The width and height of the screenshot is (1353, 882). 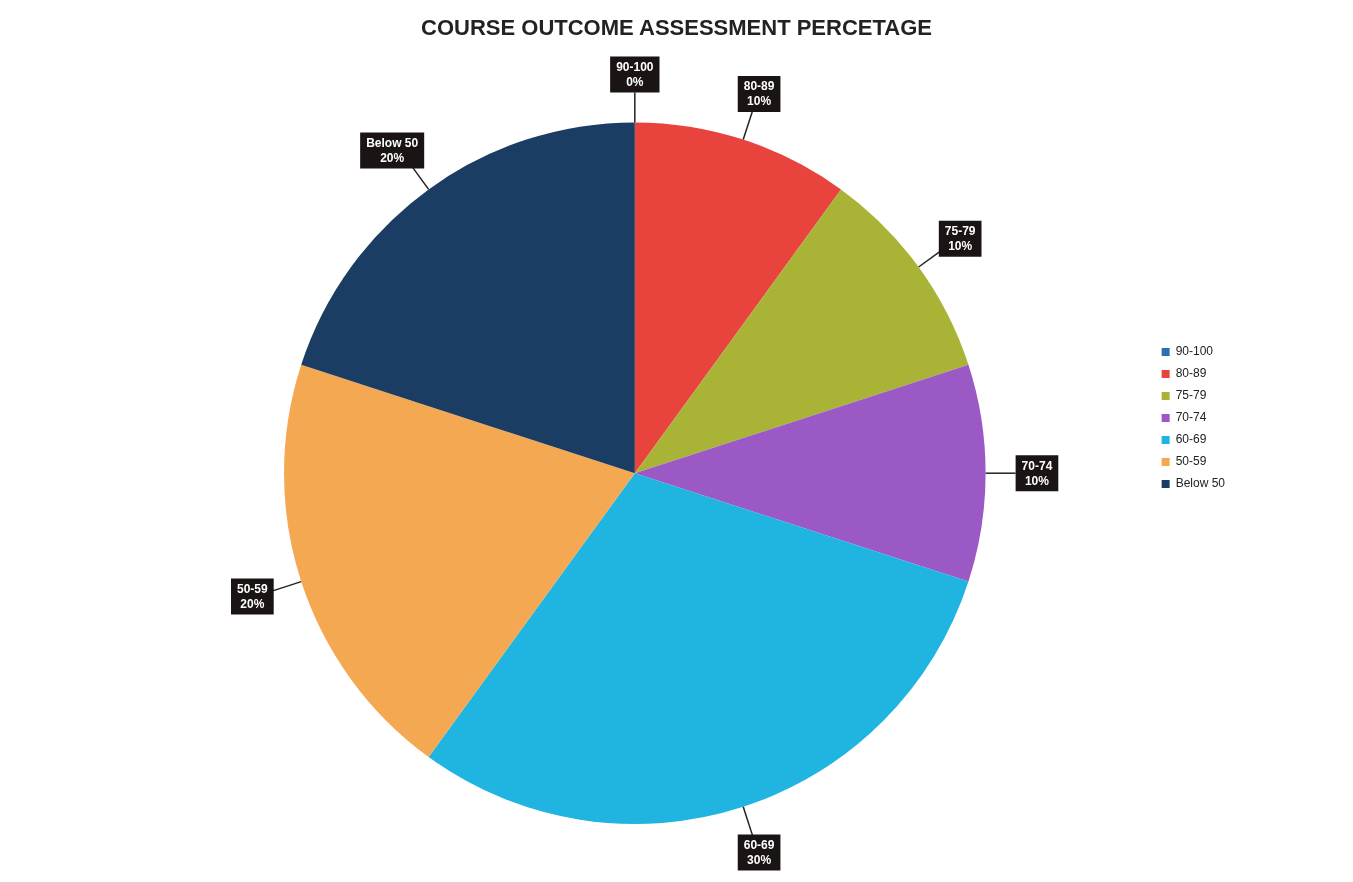 I want to click on slice-label: 70-74, so click(x=1037, y=465).